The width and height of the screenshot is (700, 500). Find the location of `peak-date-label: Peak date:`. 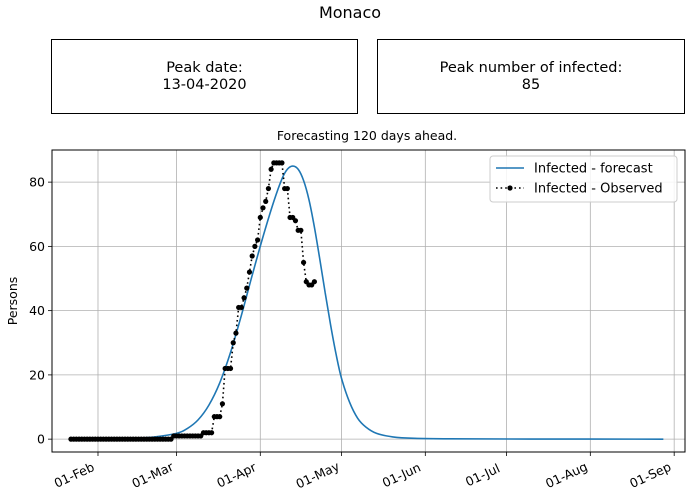

peak-date-label: Peak date: is located at coordinates (204, 67).